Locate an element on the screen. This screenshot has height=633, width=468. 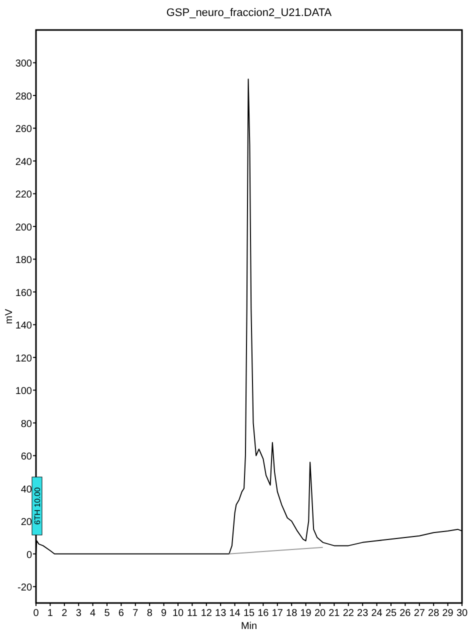
y-tick-label: 20 is located at coordinates (26, 522).